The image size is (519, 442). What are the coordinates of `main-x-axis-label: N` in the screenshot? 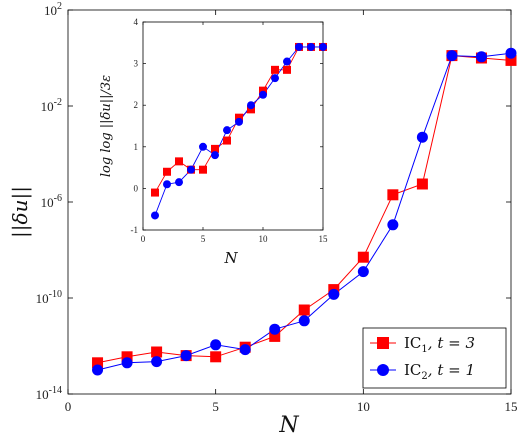 It's located at (288, 425).